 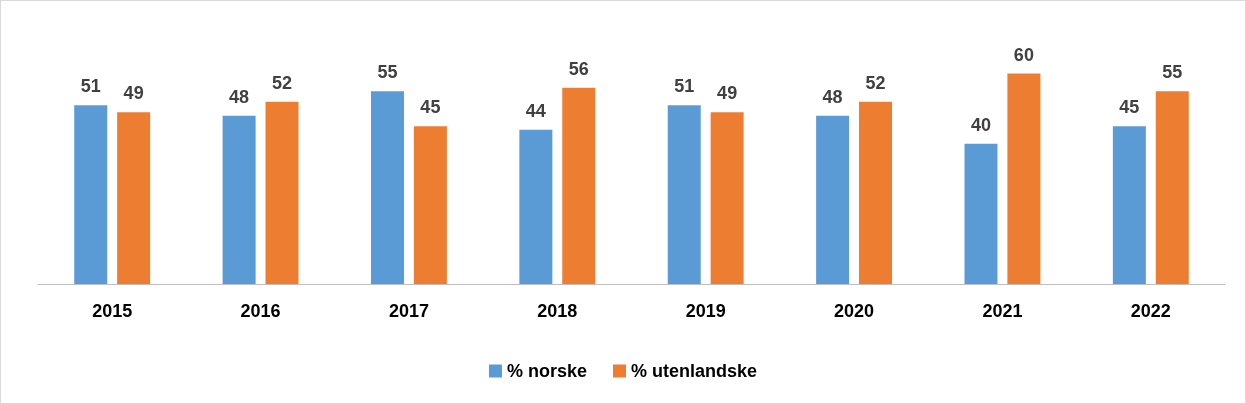 What do you see at coordinates (547, 371) in the screenshot?
I see `legend-label: % norske` at bounding box center [547, 371].